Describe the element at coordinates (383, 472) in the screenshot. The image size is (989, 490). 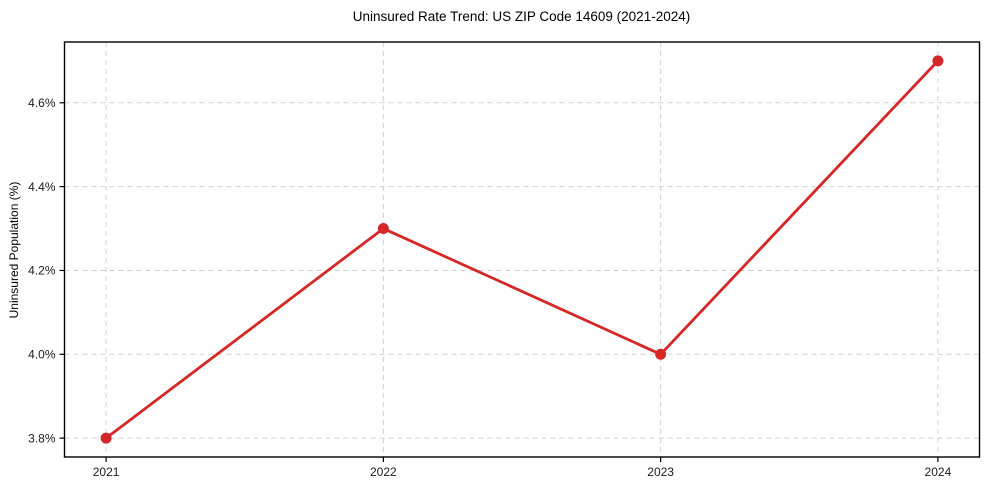
I see `x-tick-label: 2022` at that location.